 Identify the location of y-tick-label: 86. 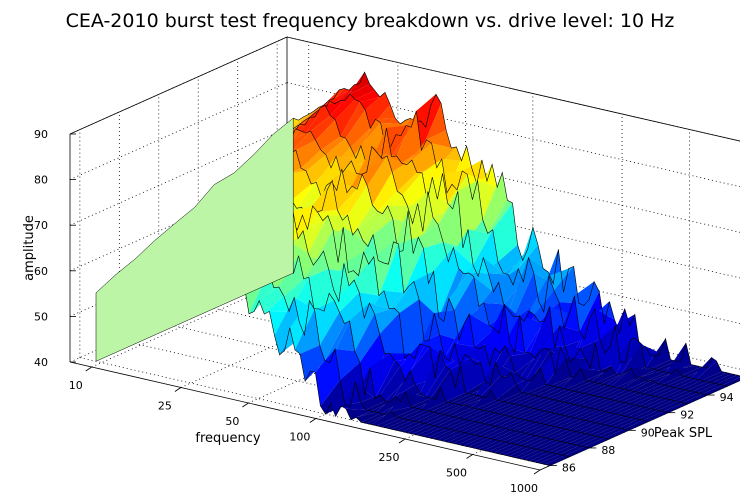
(569, 468).